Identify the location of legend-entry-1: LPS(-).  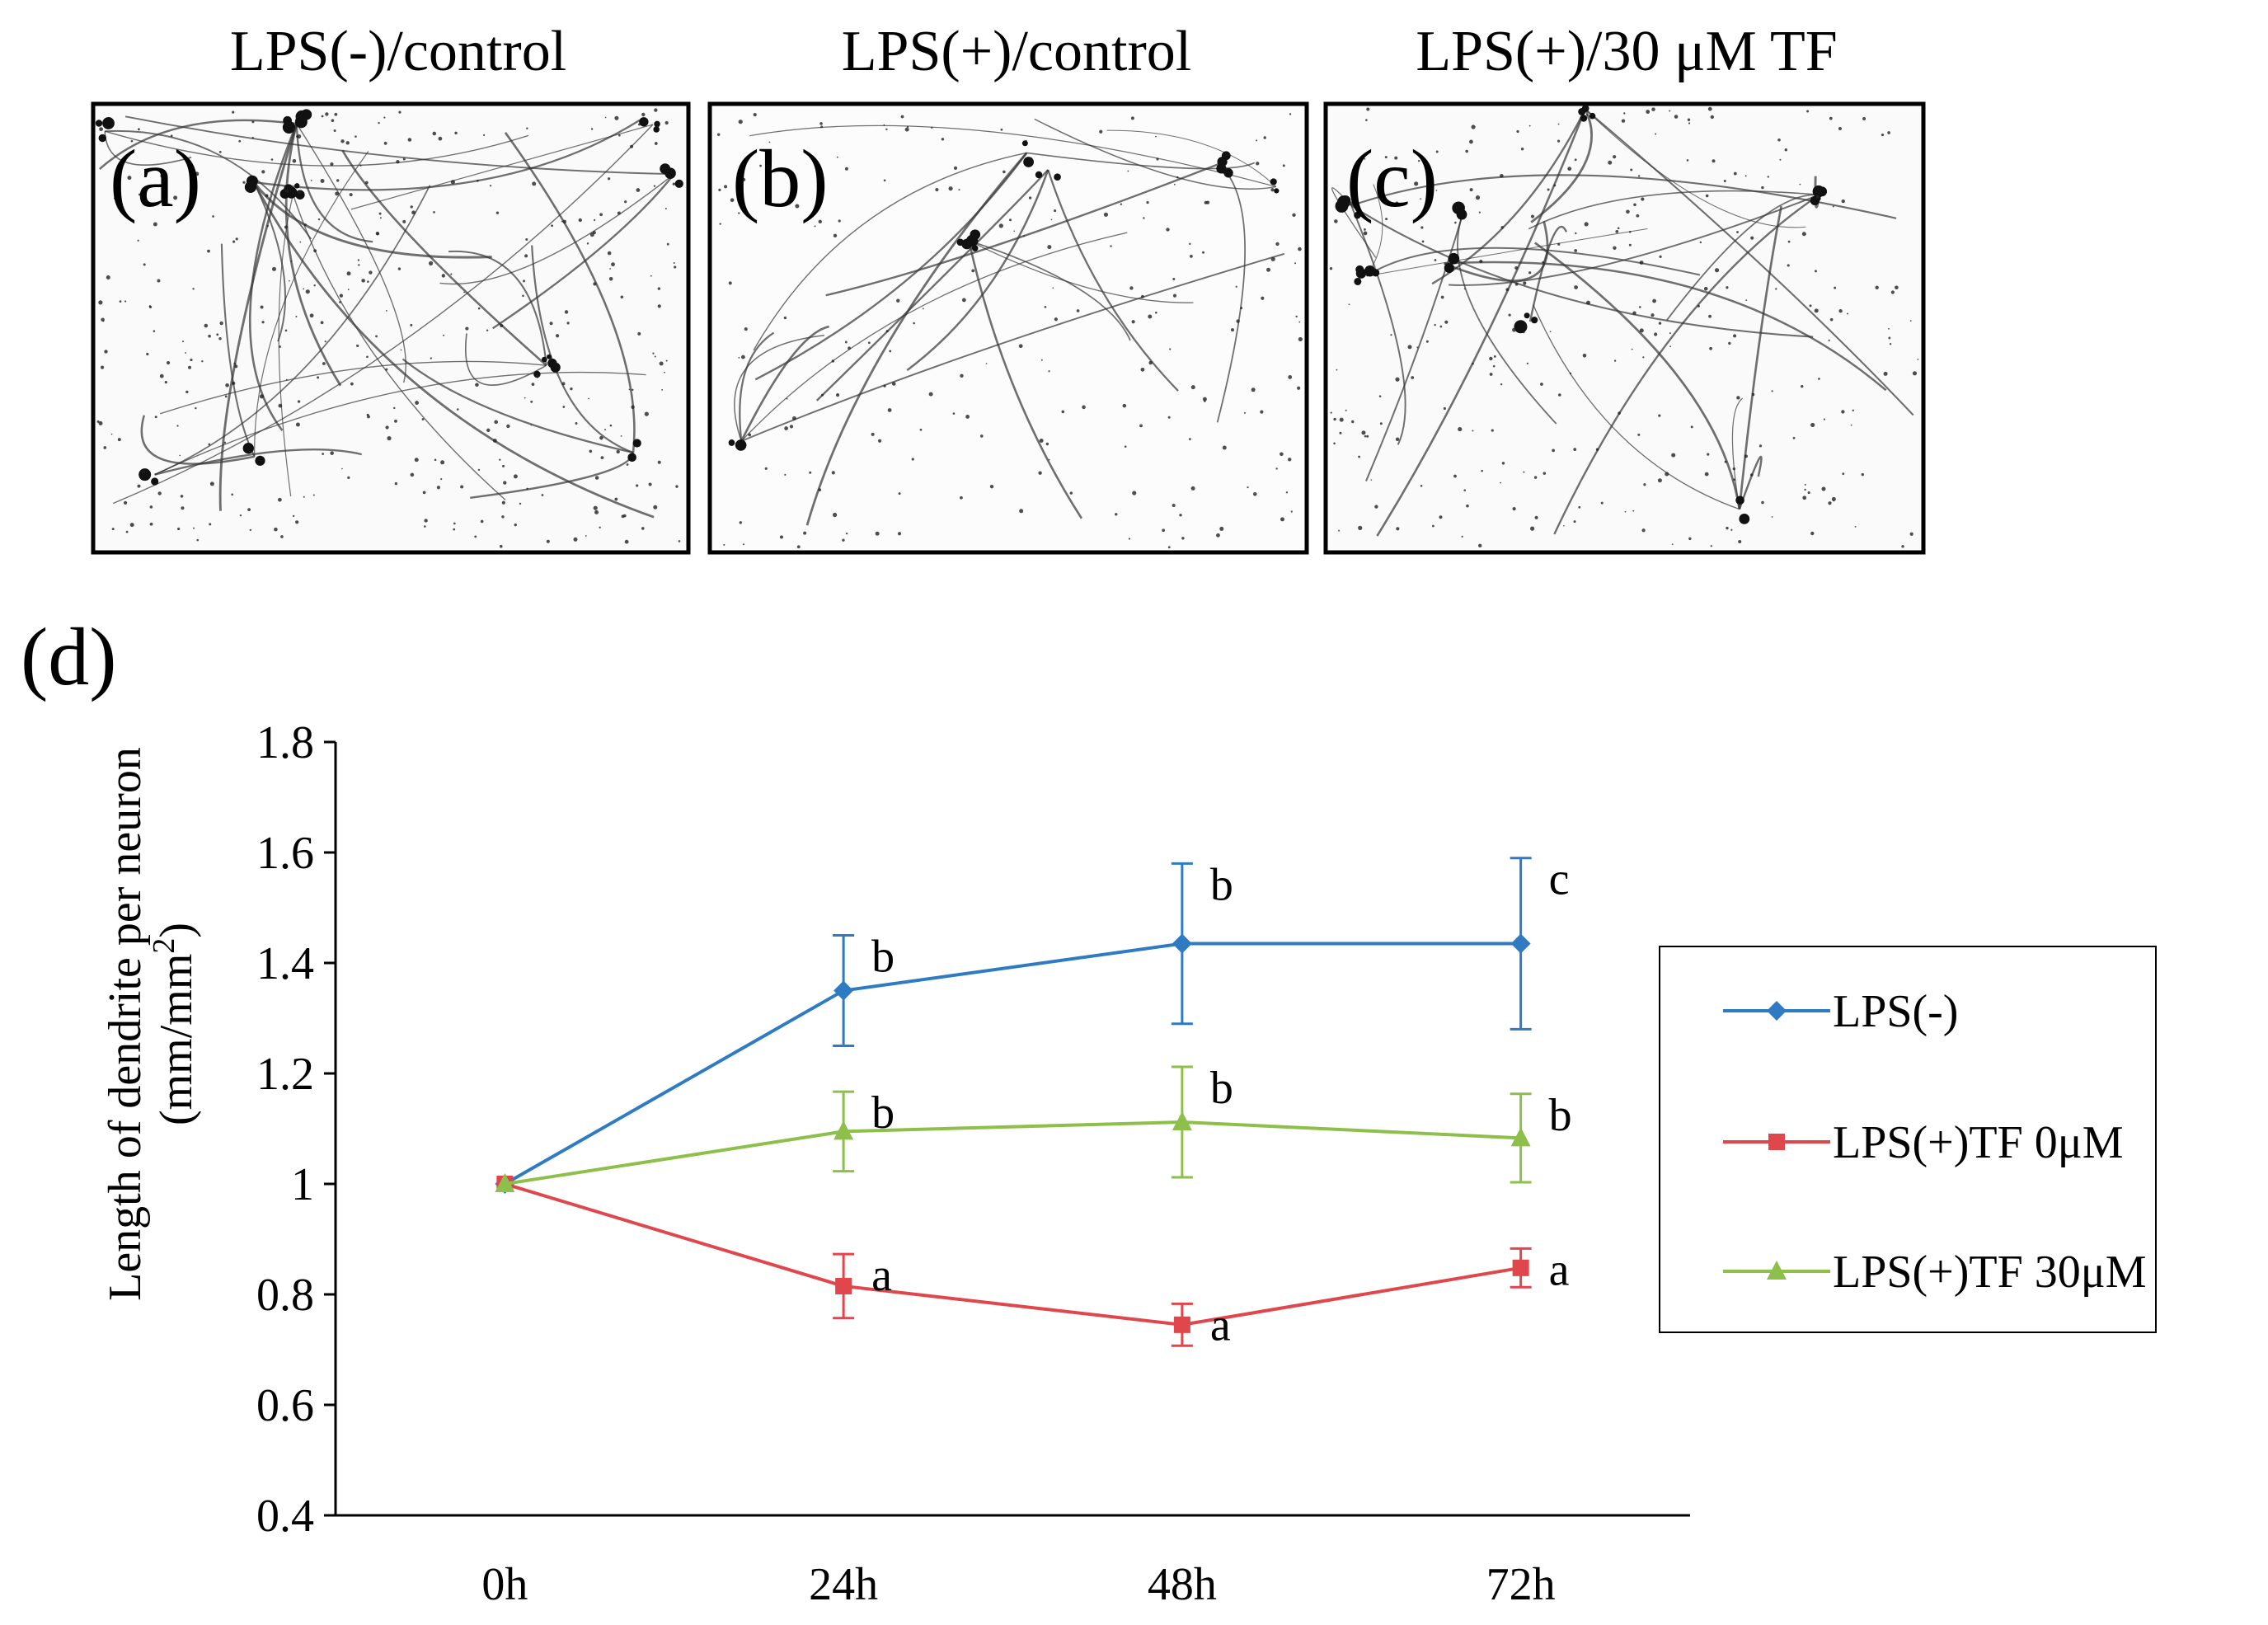
(1841, 1012).